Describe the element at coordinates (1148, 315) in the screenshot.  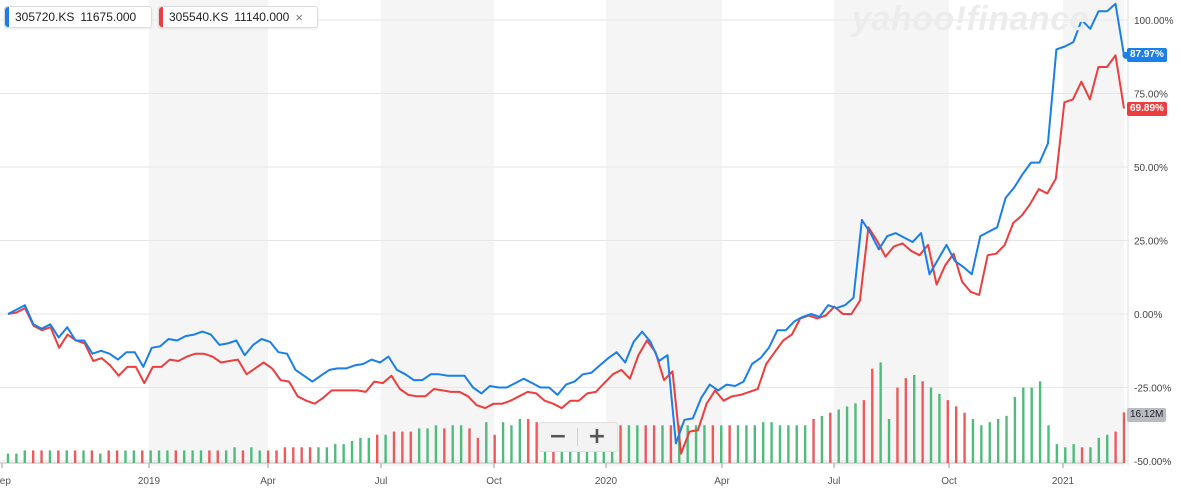
I see `y-tick-label: 0.00%` at that location.